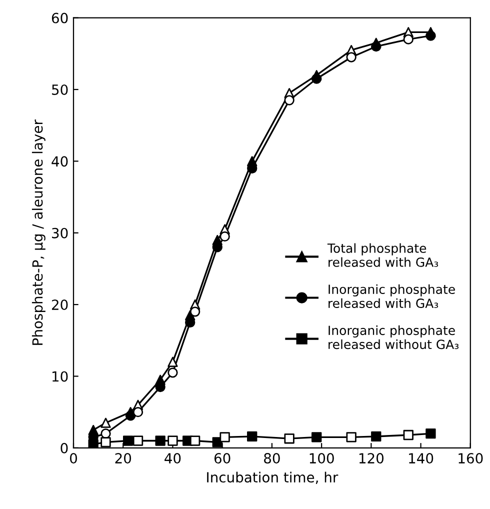  Describe the element at coordinates (123, 458) in the screenshot. I see `x-tick-label: 20` at that location.